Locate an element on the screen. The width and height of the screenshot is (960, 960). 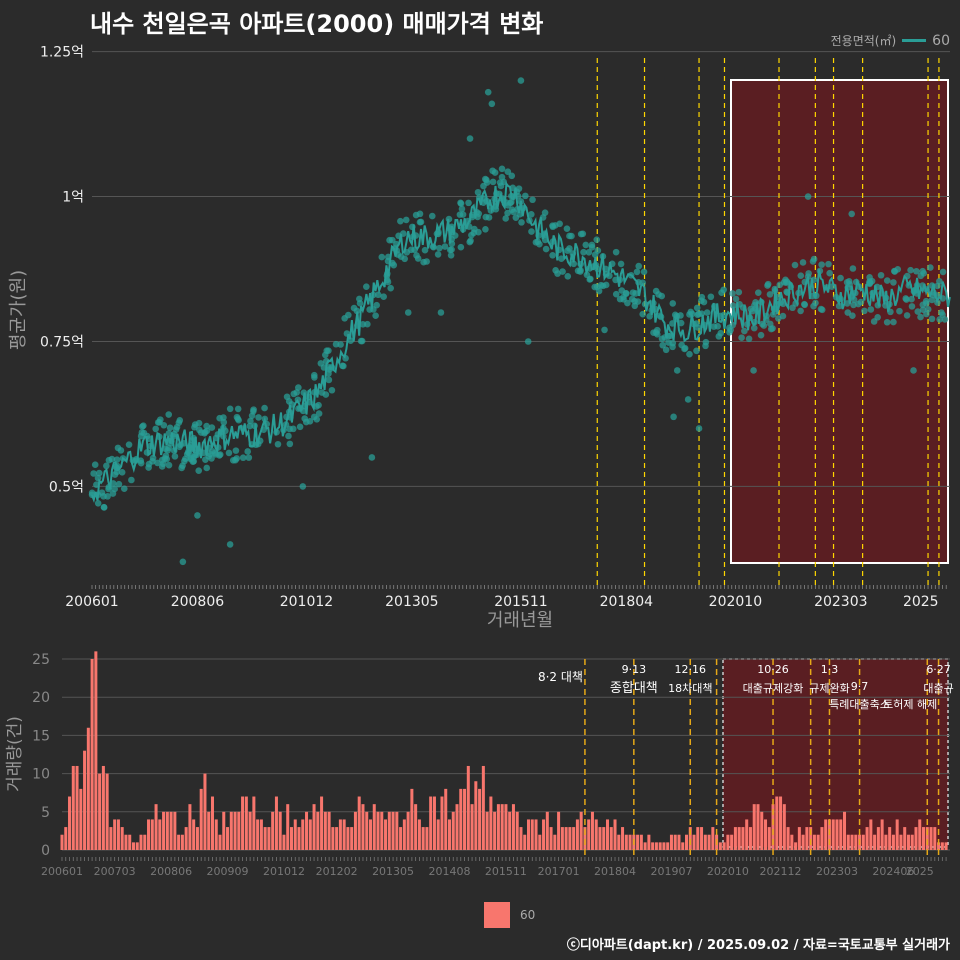
policy-label: 6·27 is located at coordinates (938, 669).